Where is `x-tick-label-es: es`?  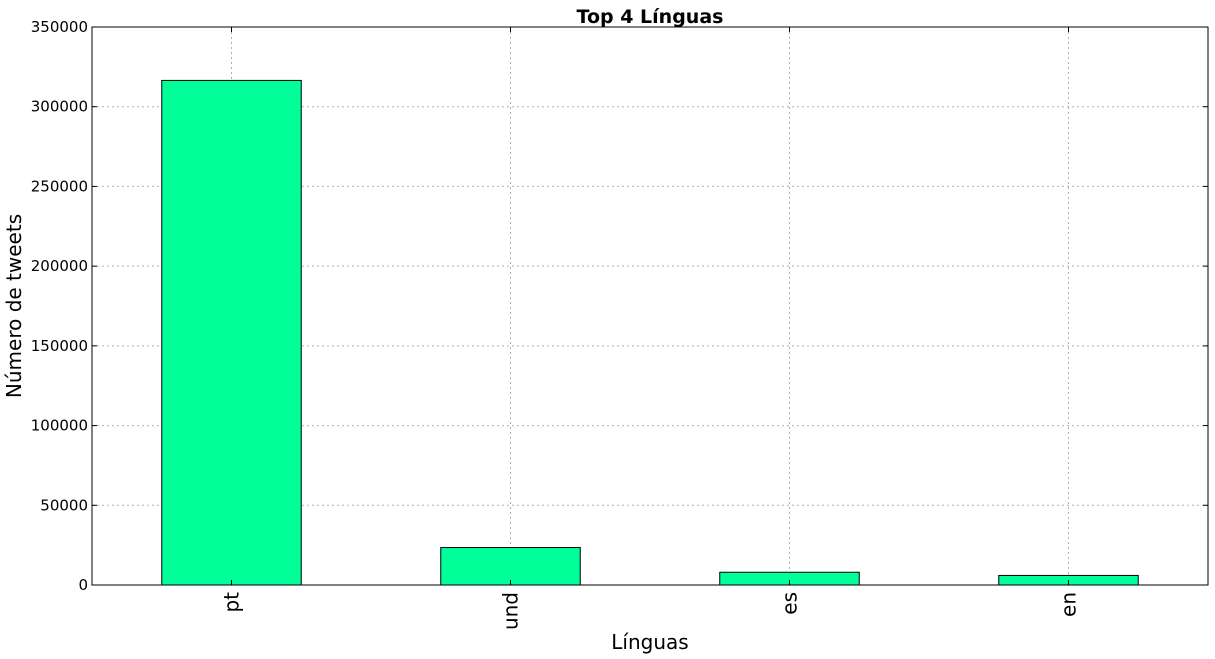 x-tick-label-es: es is located at coordinates (790, 603).